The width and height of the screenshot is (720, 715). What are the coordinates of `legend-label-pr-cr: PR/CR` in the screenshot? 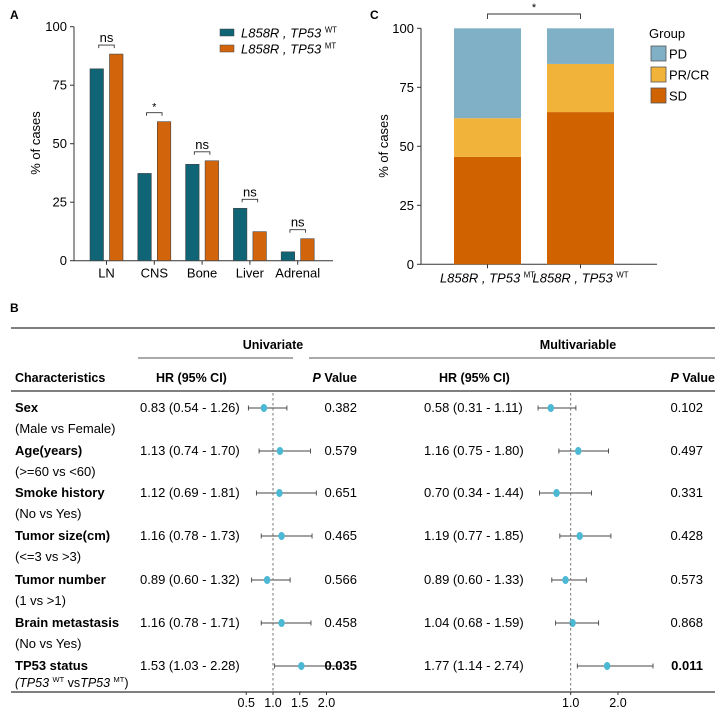 It's located at (689, 75).